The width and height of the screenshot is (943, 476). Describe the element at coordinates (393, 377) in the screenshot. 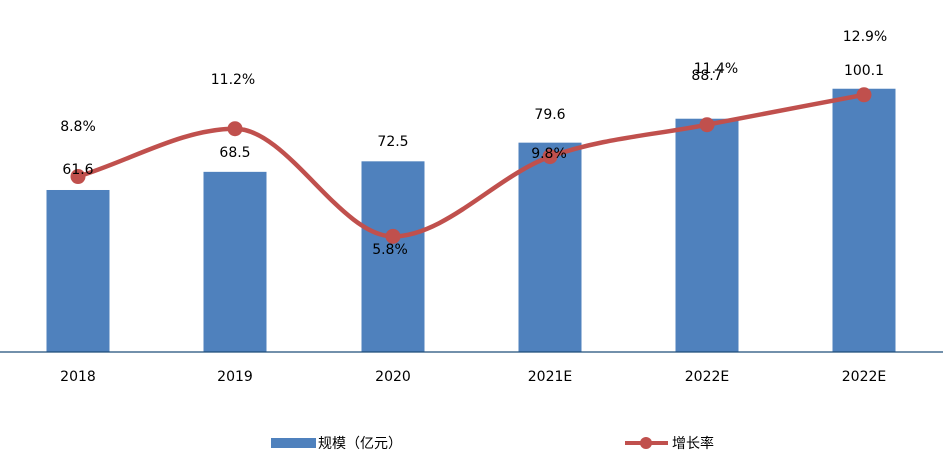

I see `x-tick-label-2: 2020` at that location.